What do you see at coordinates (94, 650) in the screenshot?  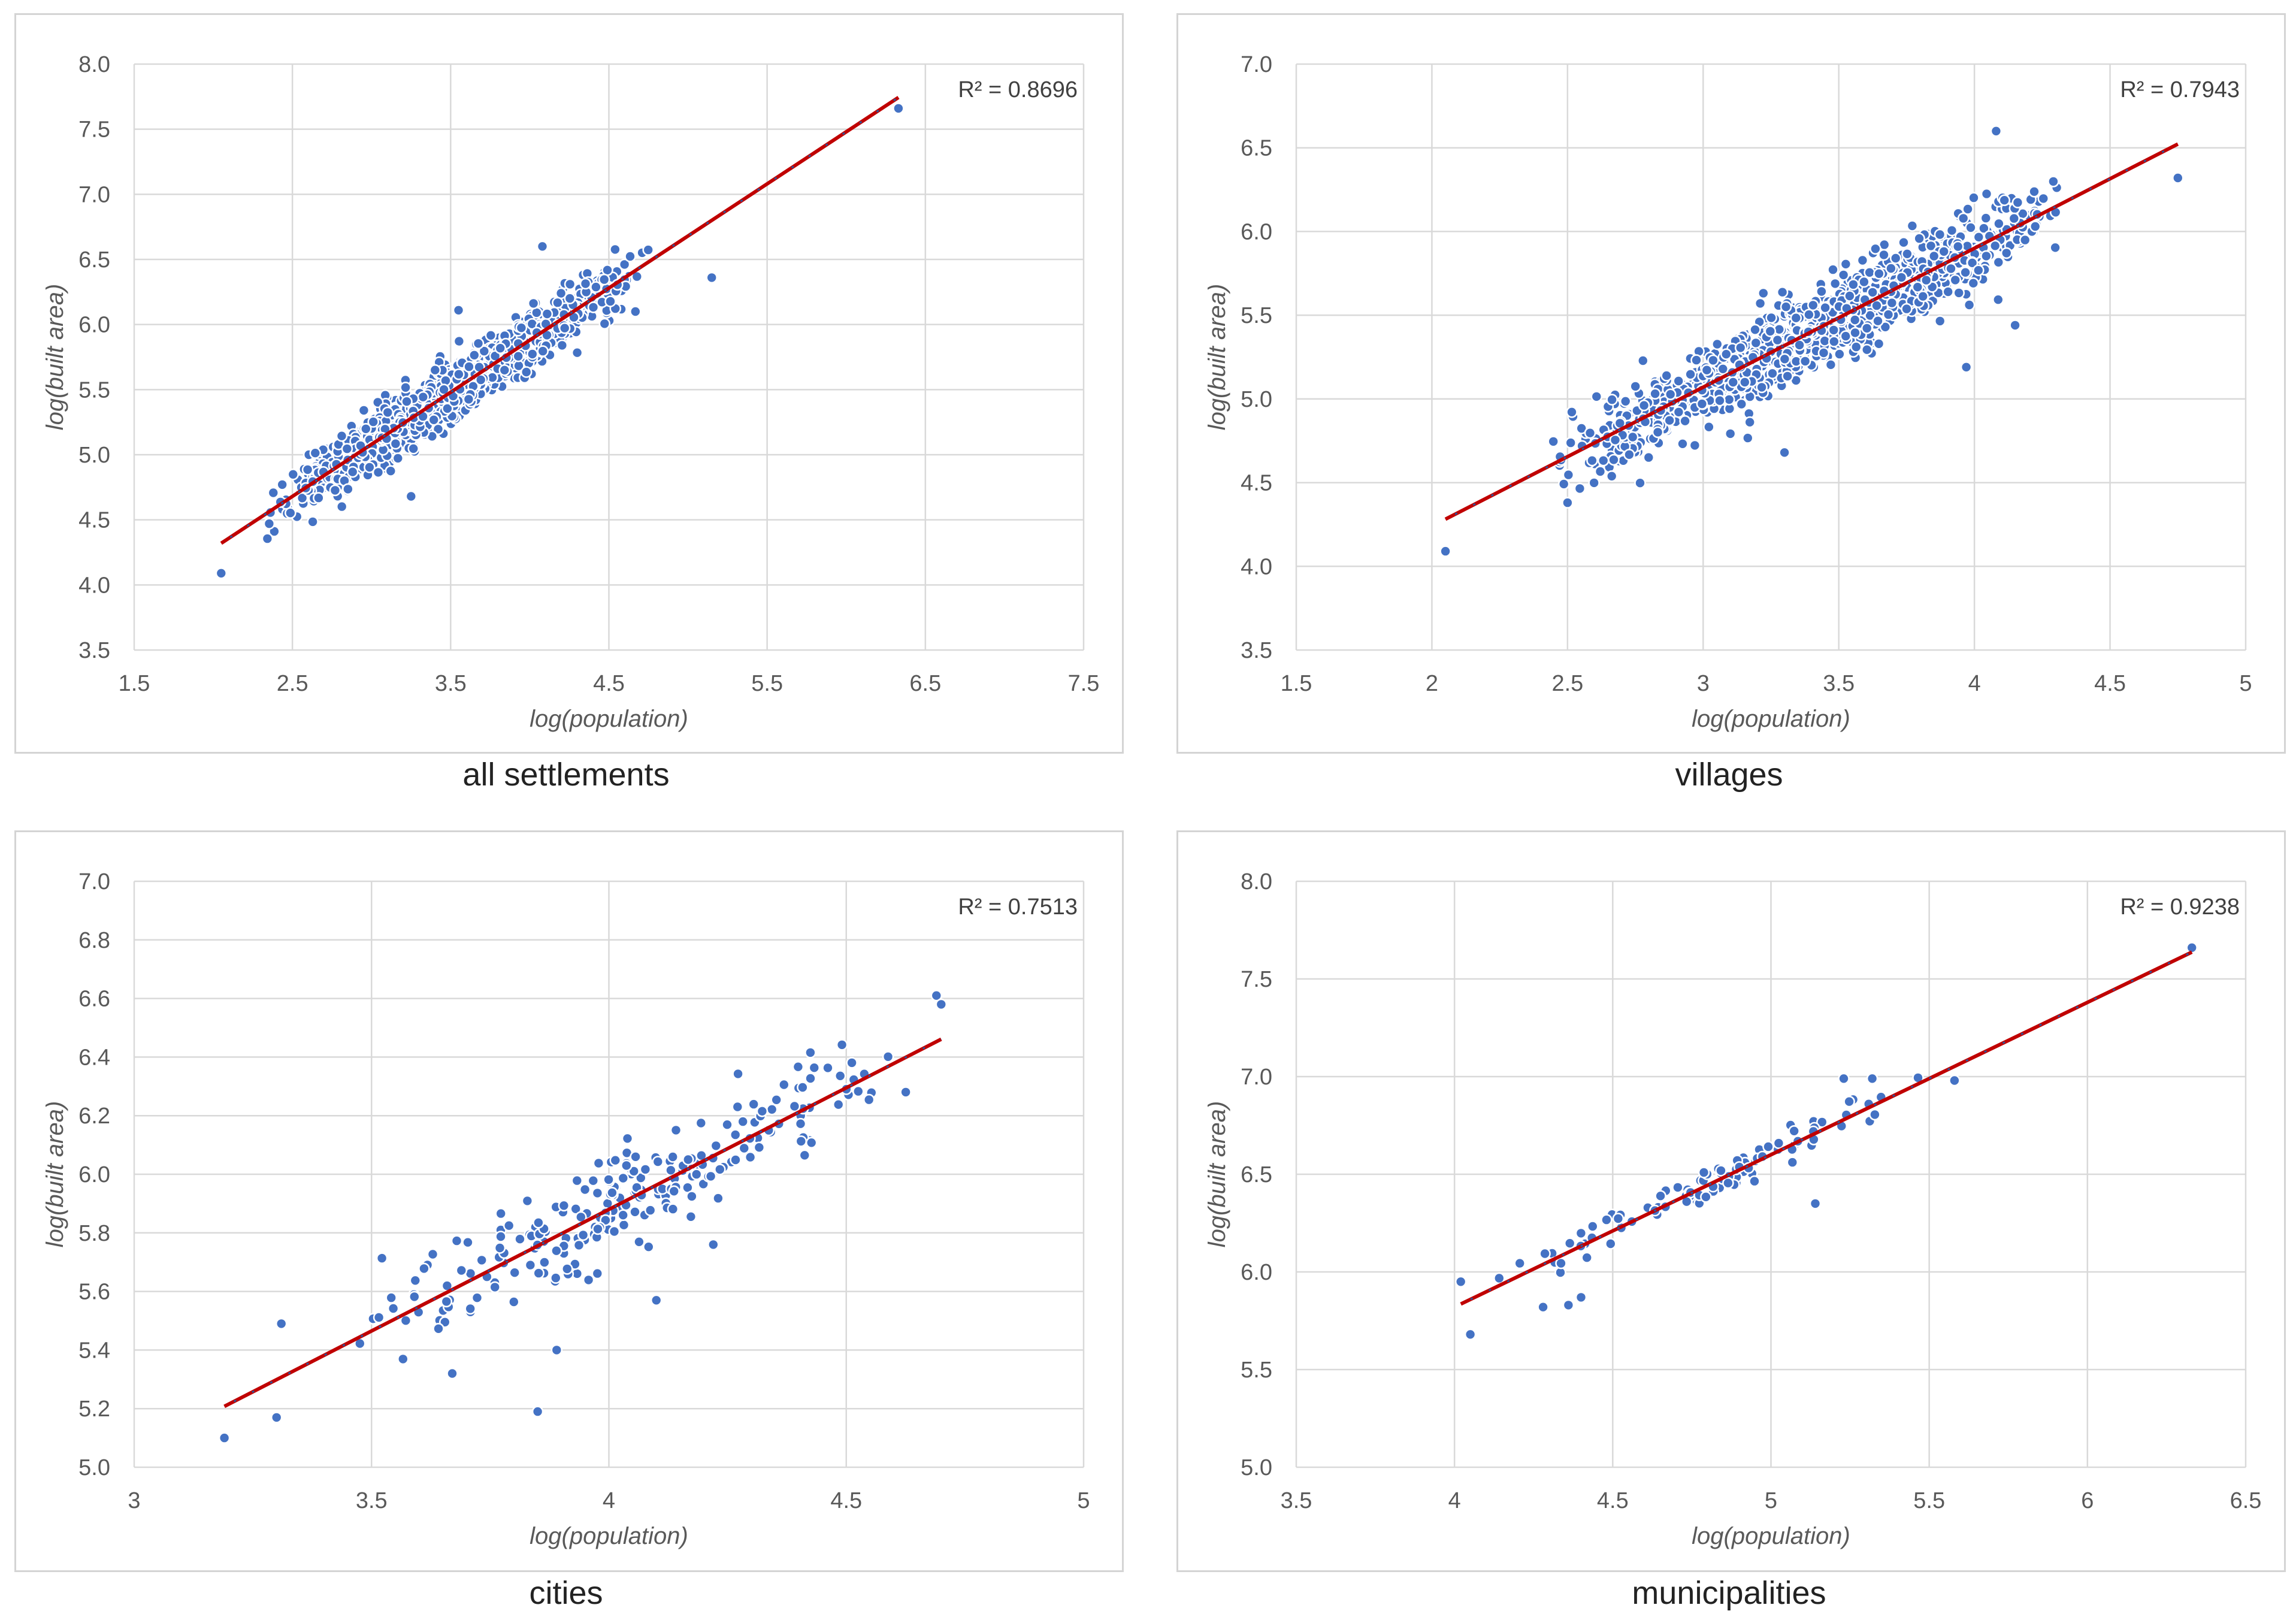 I see `y-tick-label: 3.5` at bounding box center [94, 650].